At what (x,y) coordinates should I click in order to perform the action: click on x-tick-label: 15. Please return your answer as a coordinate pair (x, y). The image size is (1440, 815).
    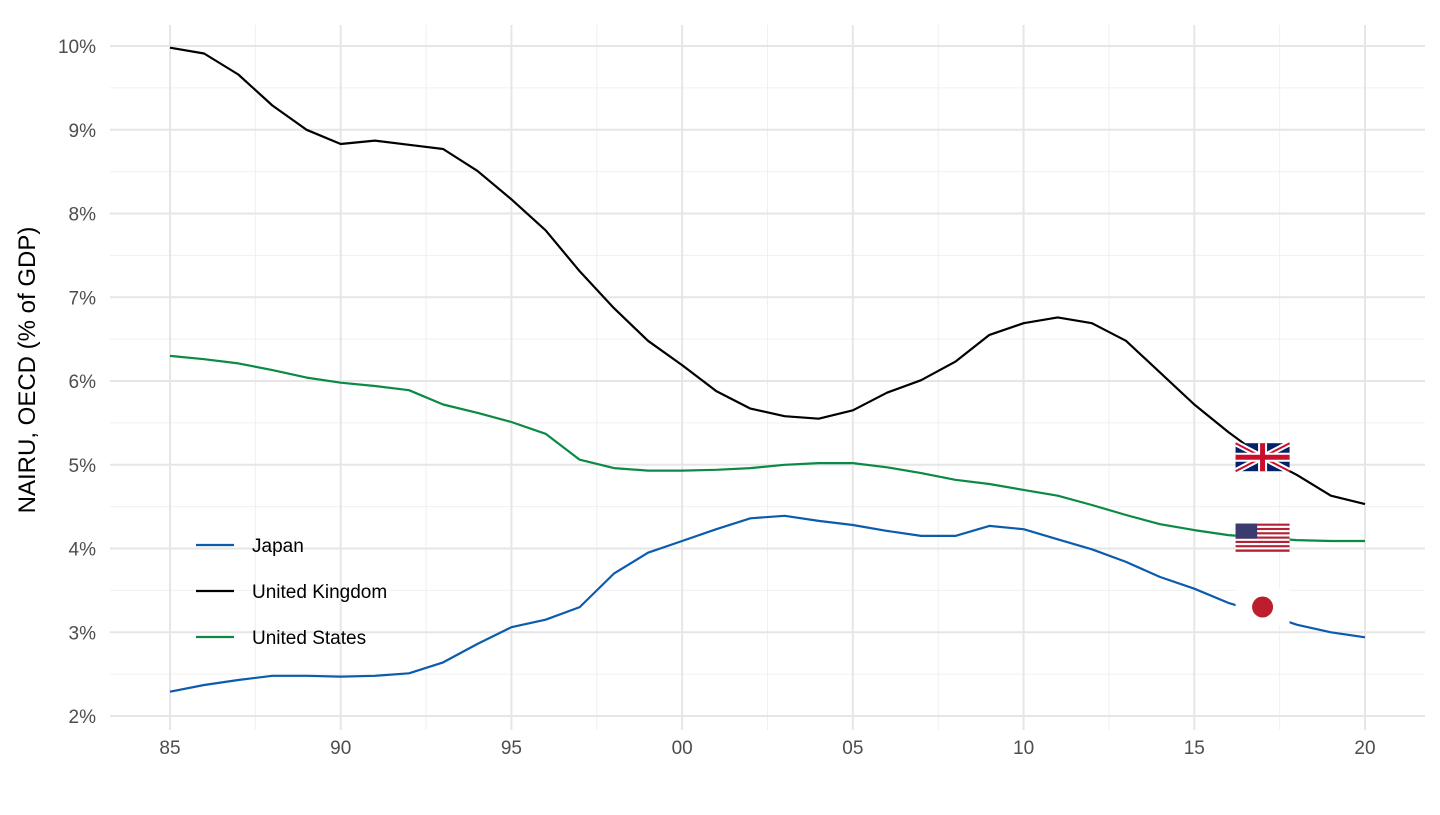
    Looking at the image, I should click on (1194, 748).